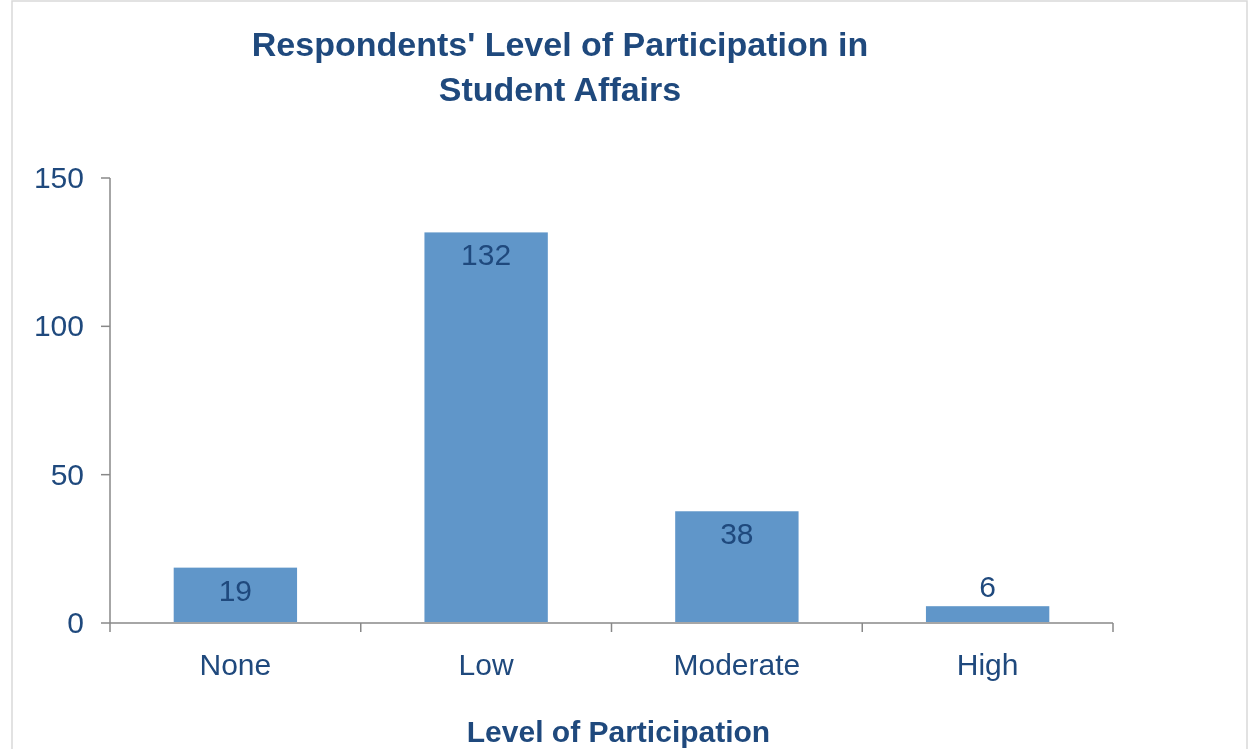  Describe the element at coordinates (737, 664) in the screenshot. I see `x-tick-label: Moderate` at that location.